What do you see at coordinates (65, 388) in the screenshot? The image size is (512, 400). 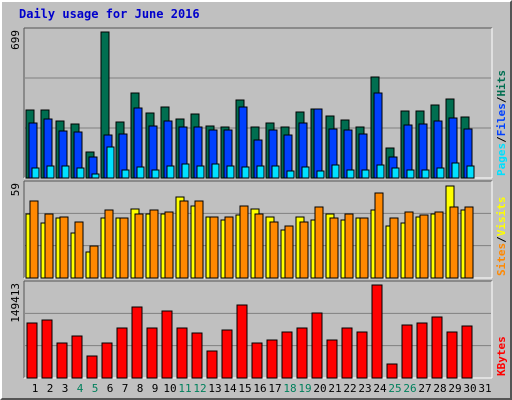 I see `day-label-3: 3` at bounding box center [65, 388].